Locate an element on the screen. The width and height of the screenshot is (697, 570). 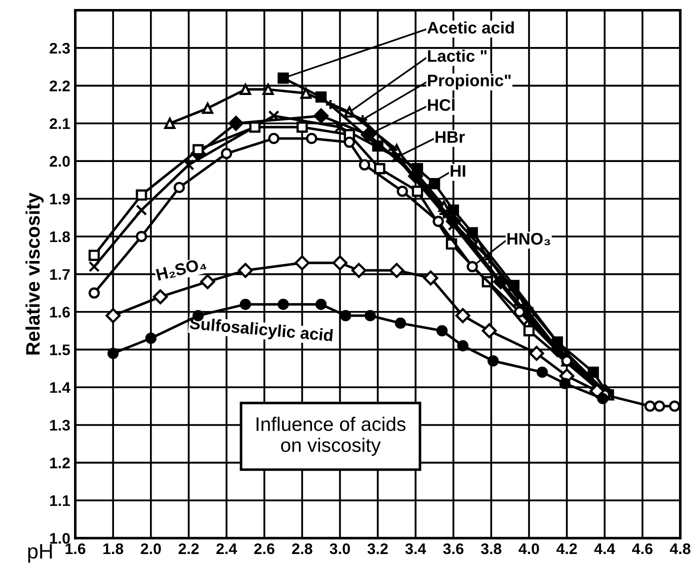
y-tick-label: 1.4 is located at coordinates (60, 387).